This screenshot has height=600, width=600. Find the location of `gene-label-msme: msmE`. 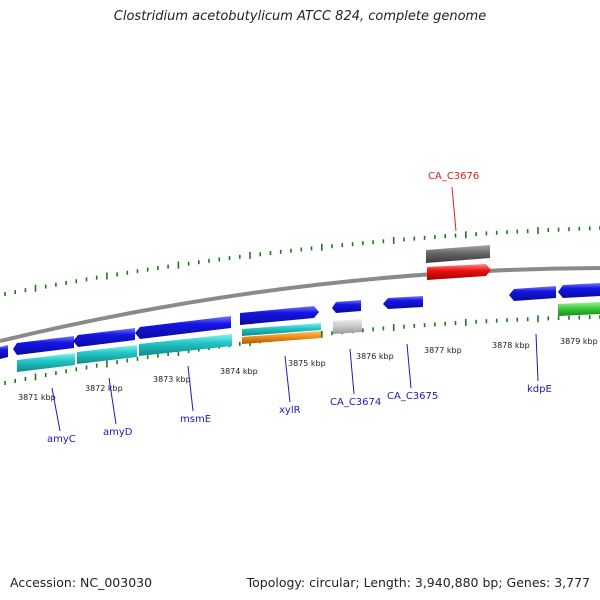

gene-label-msme: msmE is located at coordinates (195, 419).